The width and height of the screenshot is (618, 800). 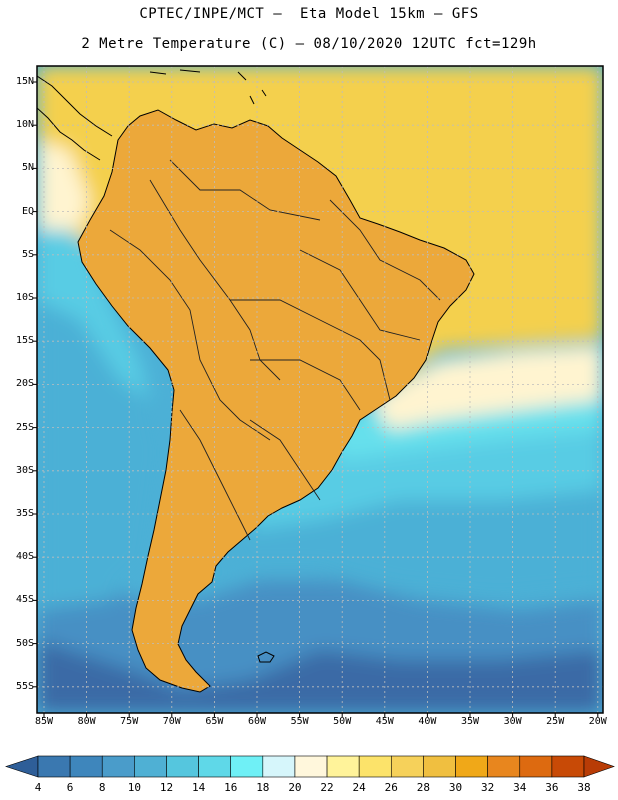 What do you see at coordinates (198, 787) in the screenshot?
I see `colorbar-label: 14` at bounding box center [198, 787].